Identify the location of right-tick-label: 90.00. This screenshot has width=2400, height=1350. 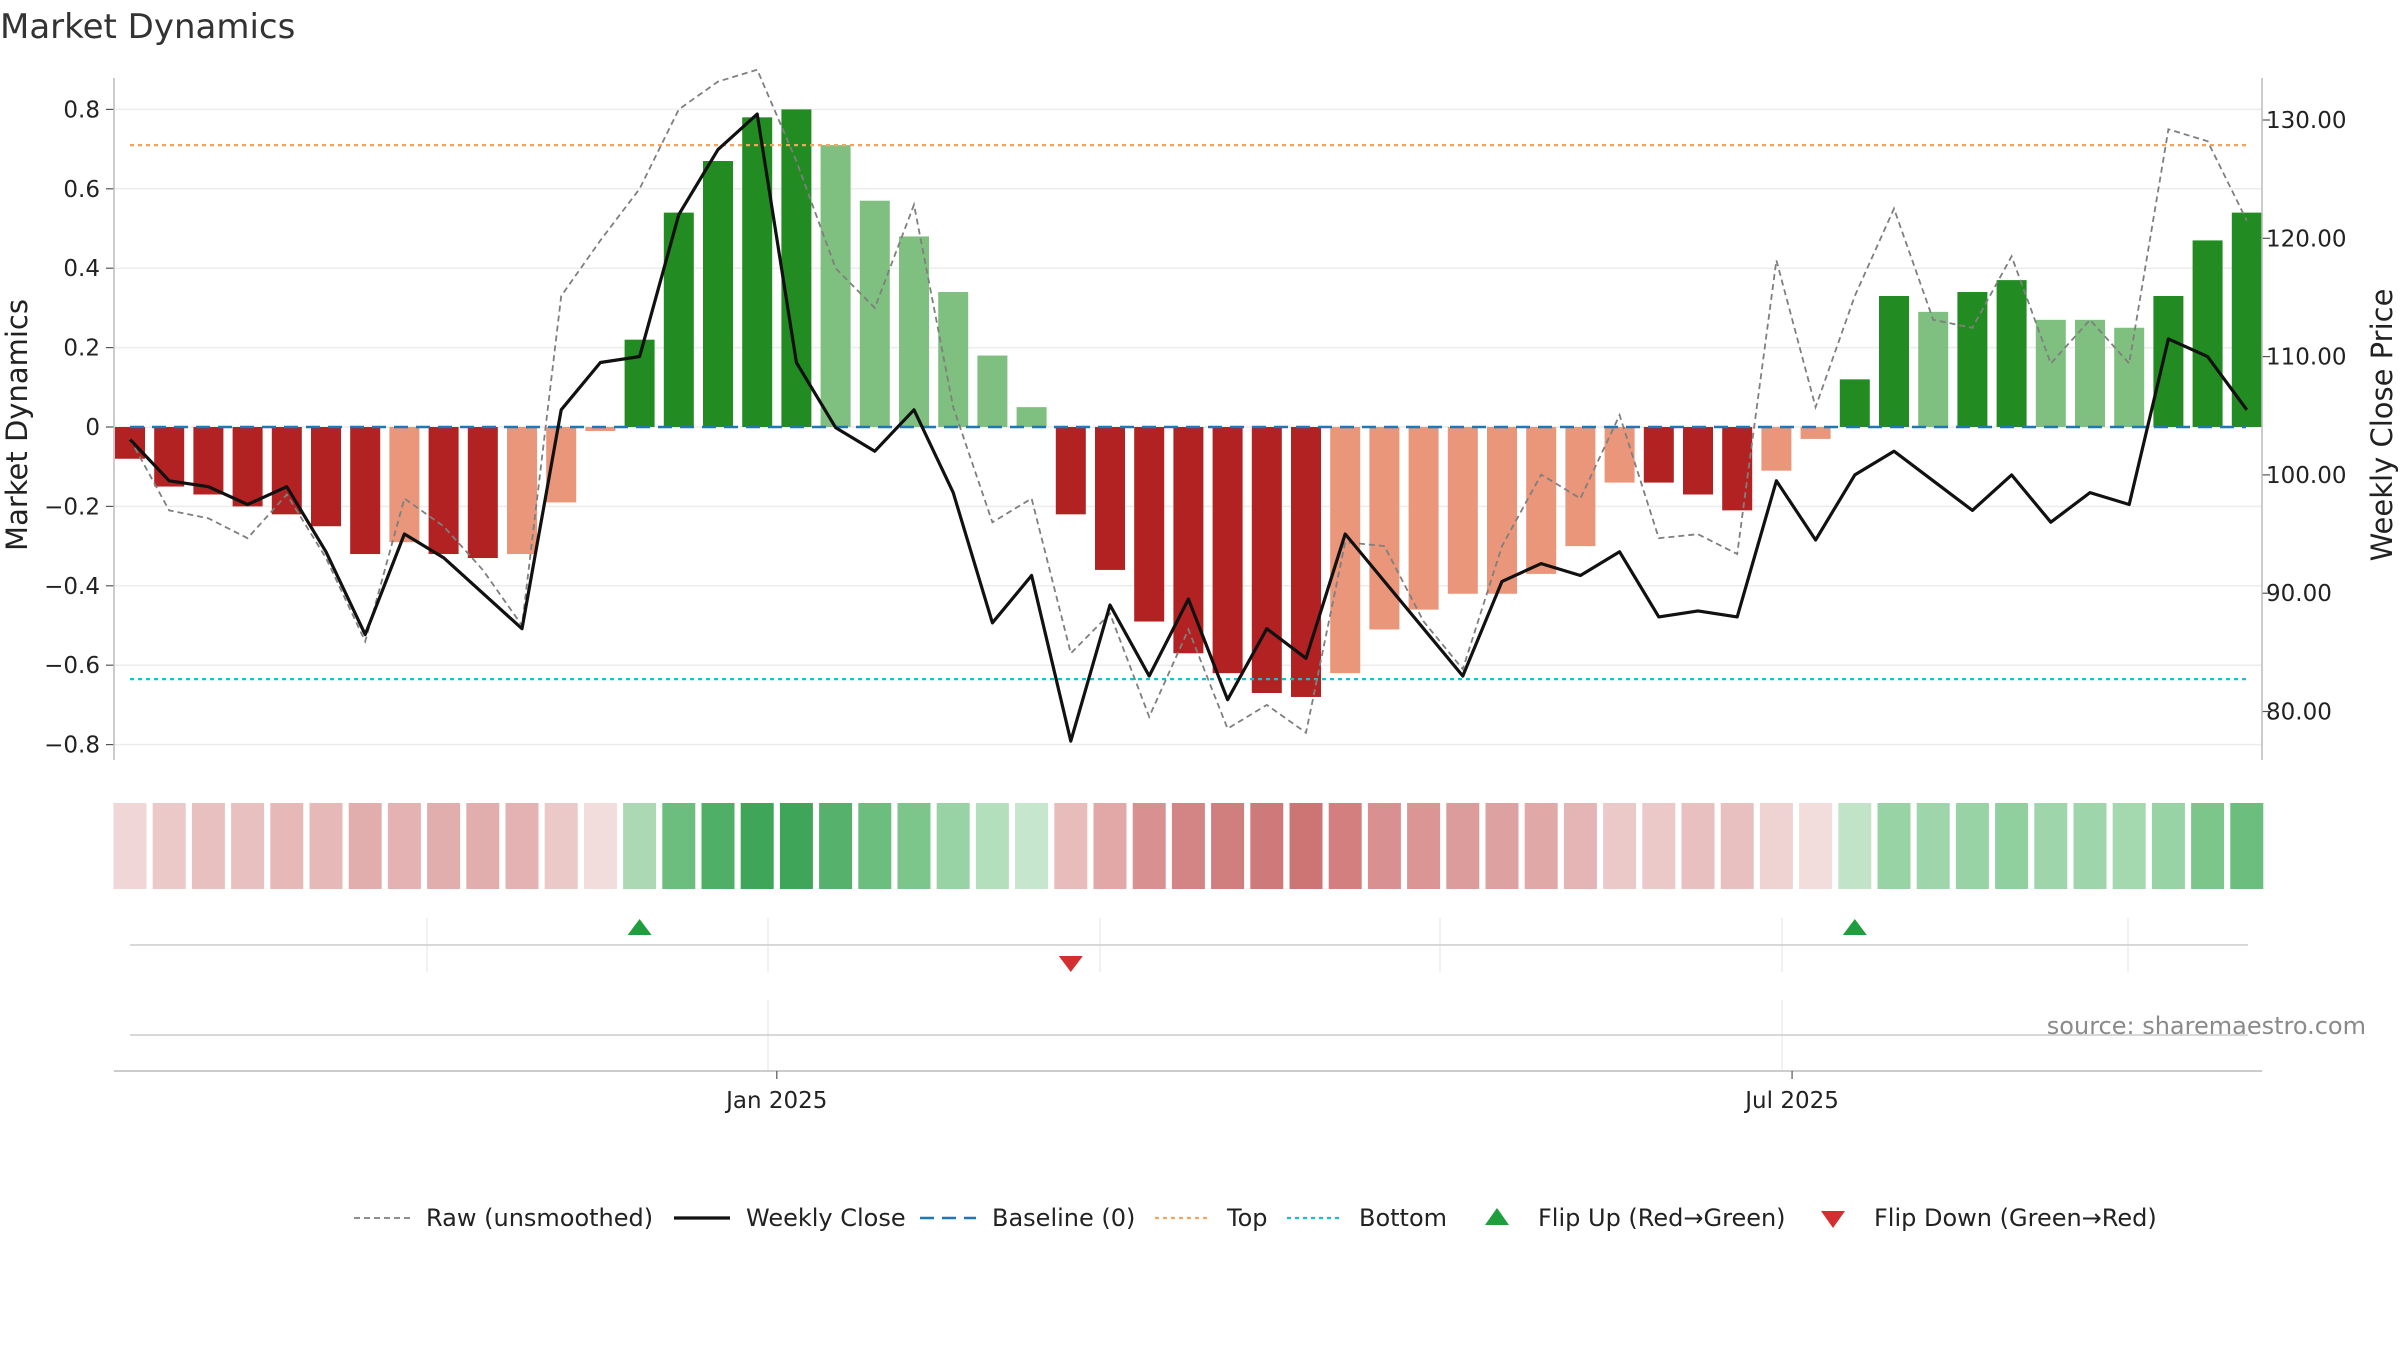
(2299, 594).